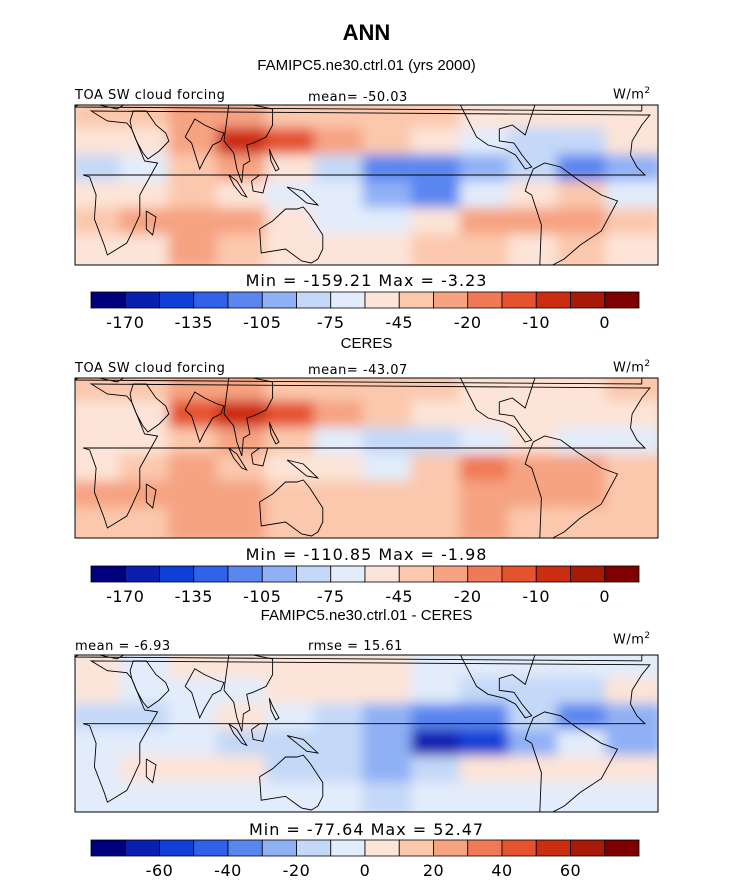  Describe the element at coordinates (365, 585) in the screenshot. I see `colorbar-2: -170 -135 -105 -75 -45 -20 -10 0` at that location.